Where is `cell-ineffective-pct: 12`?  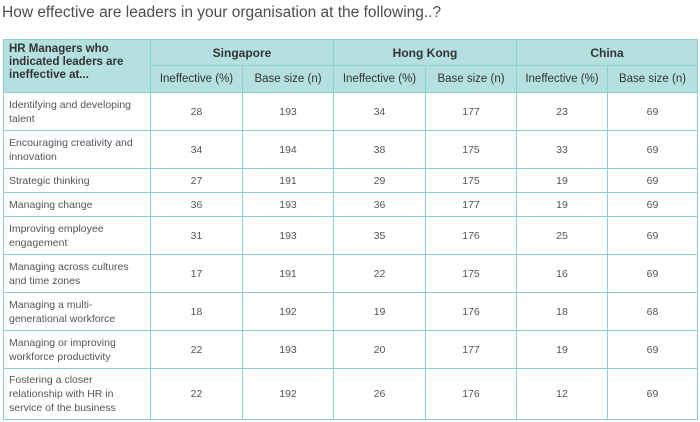
cell-ineffective-pct: 12 is located at coordinates (562, 394).